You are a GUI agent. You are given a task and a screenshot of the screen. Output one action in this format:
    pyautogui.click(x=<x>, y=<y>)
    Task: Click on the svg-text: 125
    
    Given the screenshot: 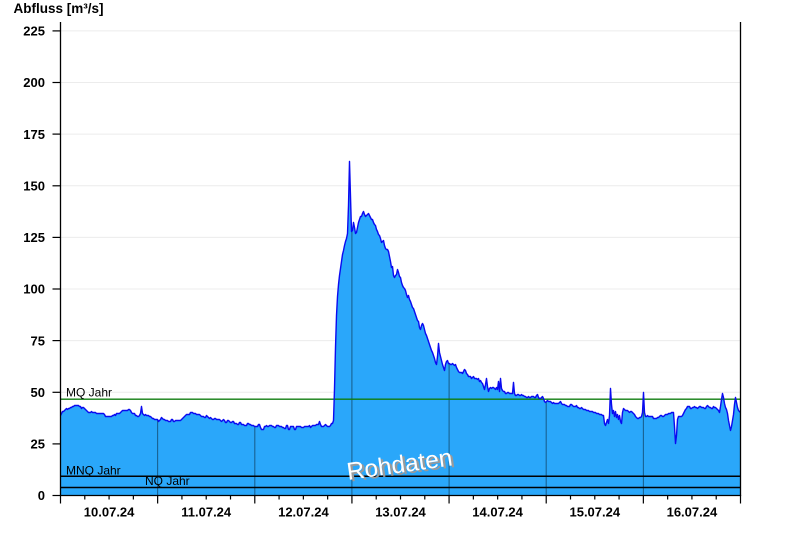 What is the action you would take?
    pyautogui.click(x=34, y=237)
    